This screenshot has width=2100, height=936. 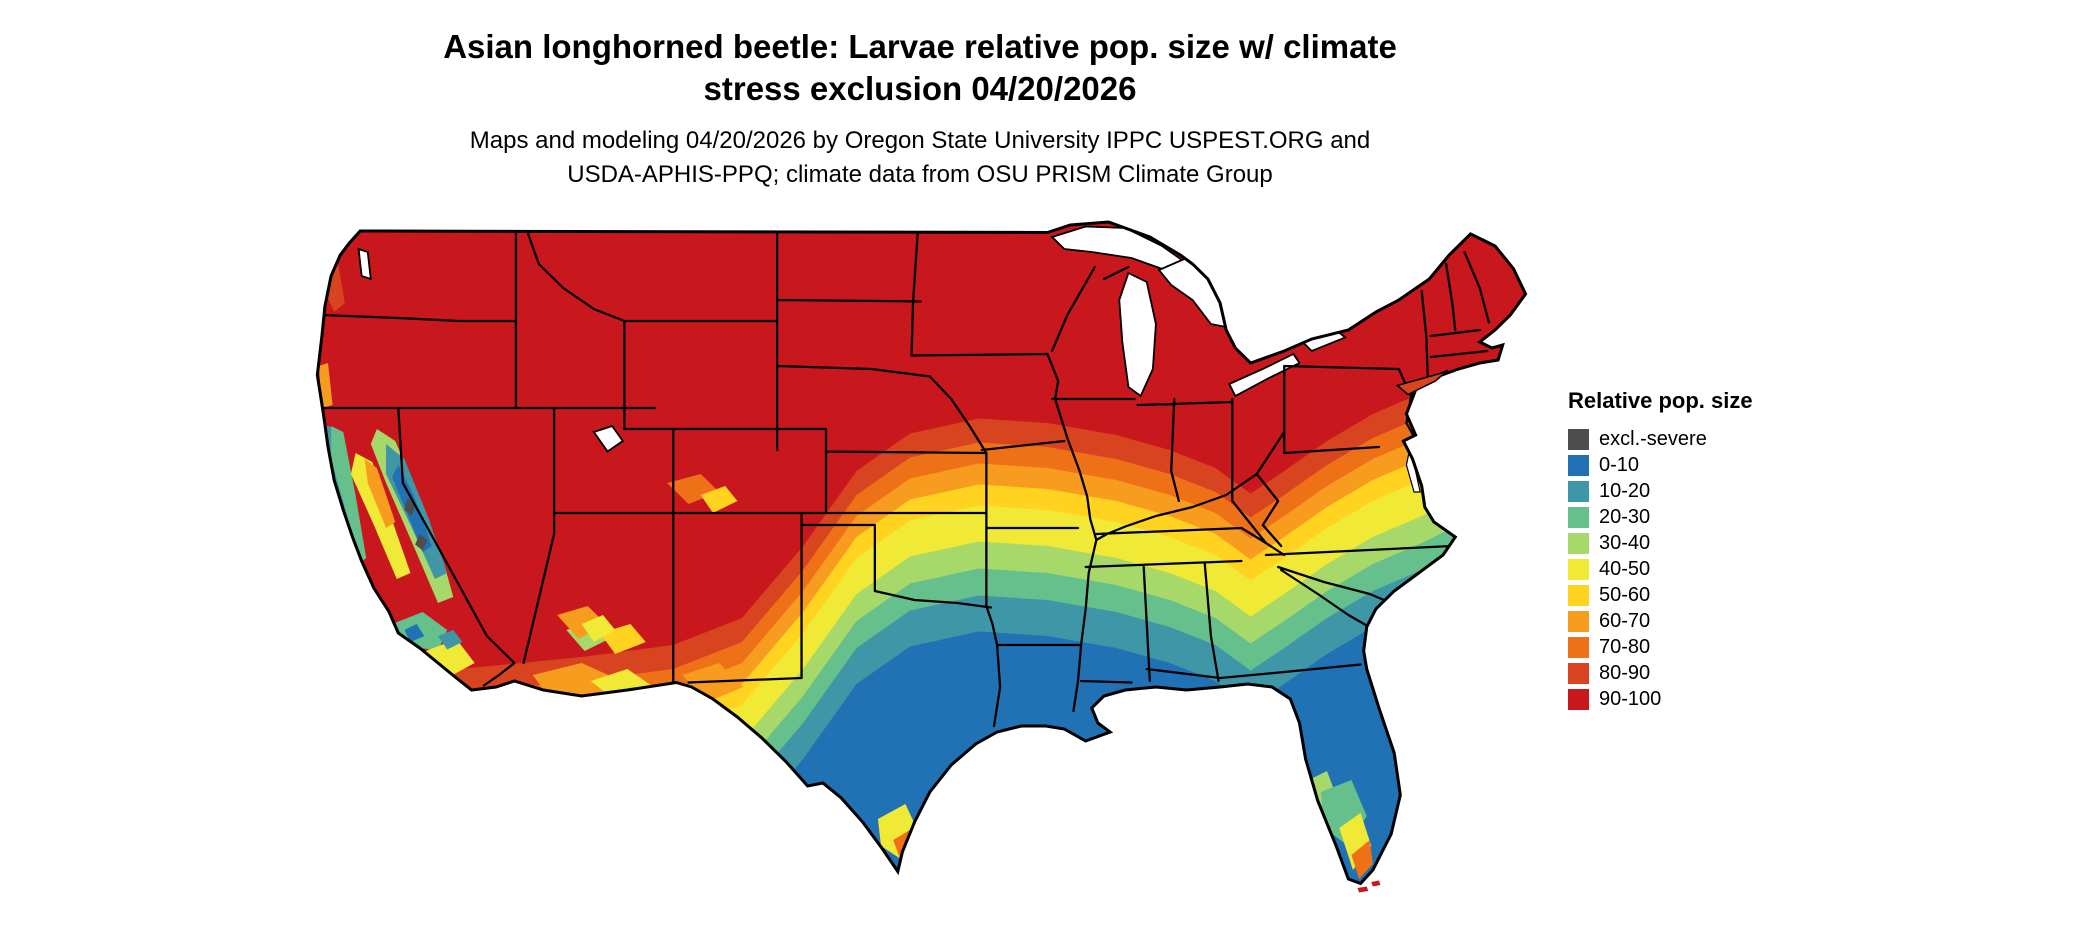 What do you see at coordinates (1624, 491) in the screenshot?
I see `legend-label: 10-20` at bounding box center [1624, 491].